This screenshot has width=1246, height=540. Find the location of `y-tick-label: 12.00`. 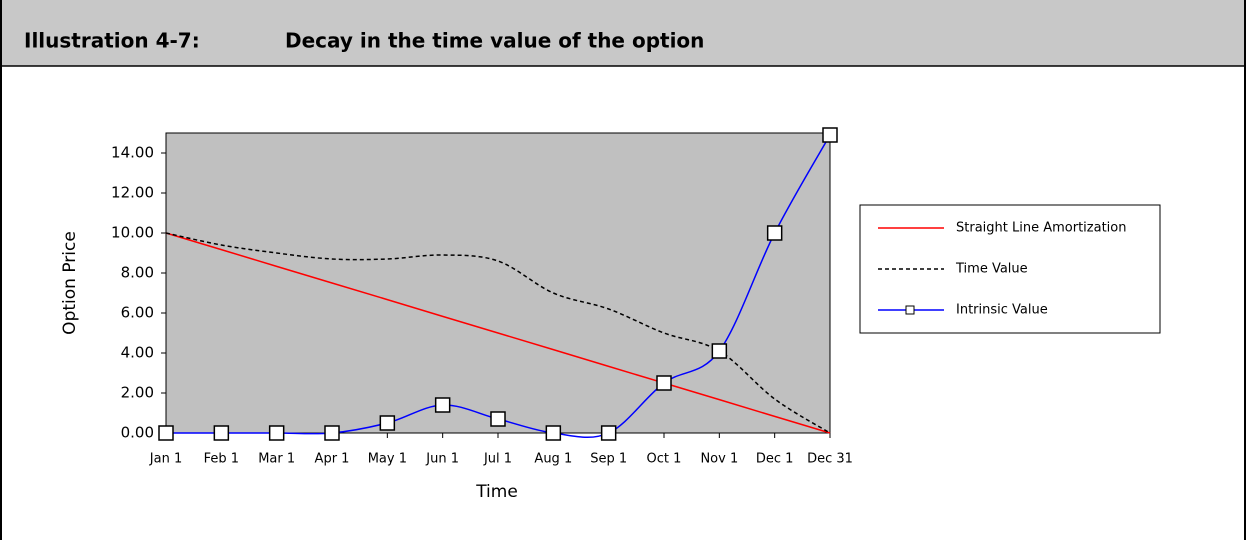

y-tick-label: 12.00 is located at coordinates (132, 193).